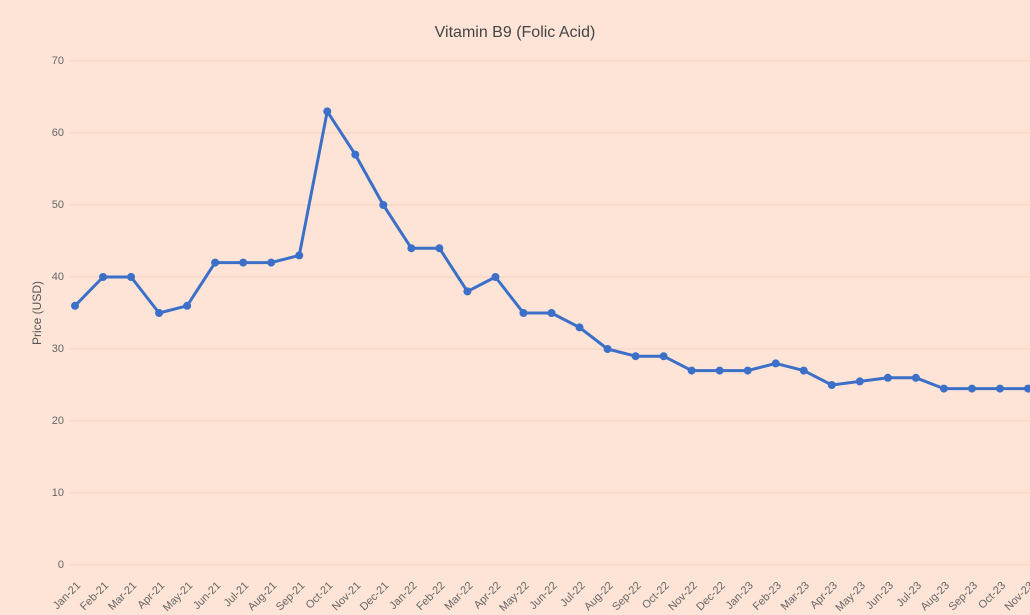 The width and height of the screenshot is (1030, 615). Describe the element at coordinates (936, 597) in the screenshot. I see `x-tick-label: Aug-23` at that location.